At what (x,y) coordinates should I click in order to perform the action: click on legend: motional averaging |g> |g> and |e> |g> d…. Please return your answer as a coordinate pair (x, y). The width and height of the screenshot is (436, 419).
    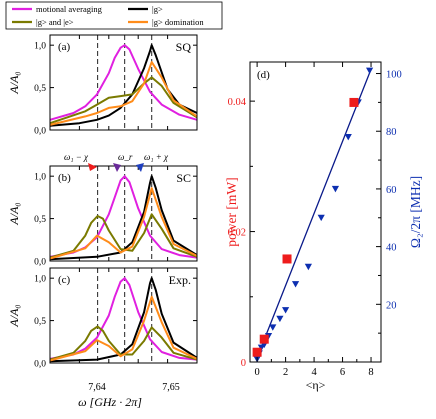
    Looking at the image, I should click on (114, 15).